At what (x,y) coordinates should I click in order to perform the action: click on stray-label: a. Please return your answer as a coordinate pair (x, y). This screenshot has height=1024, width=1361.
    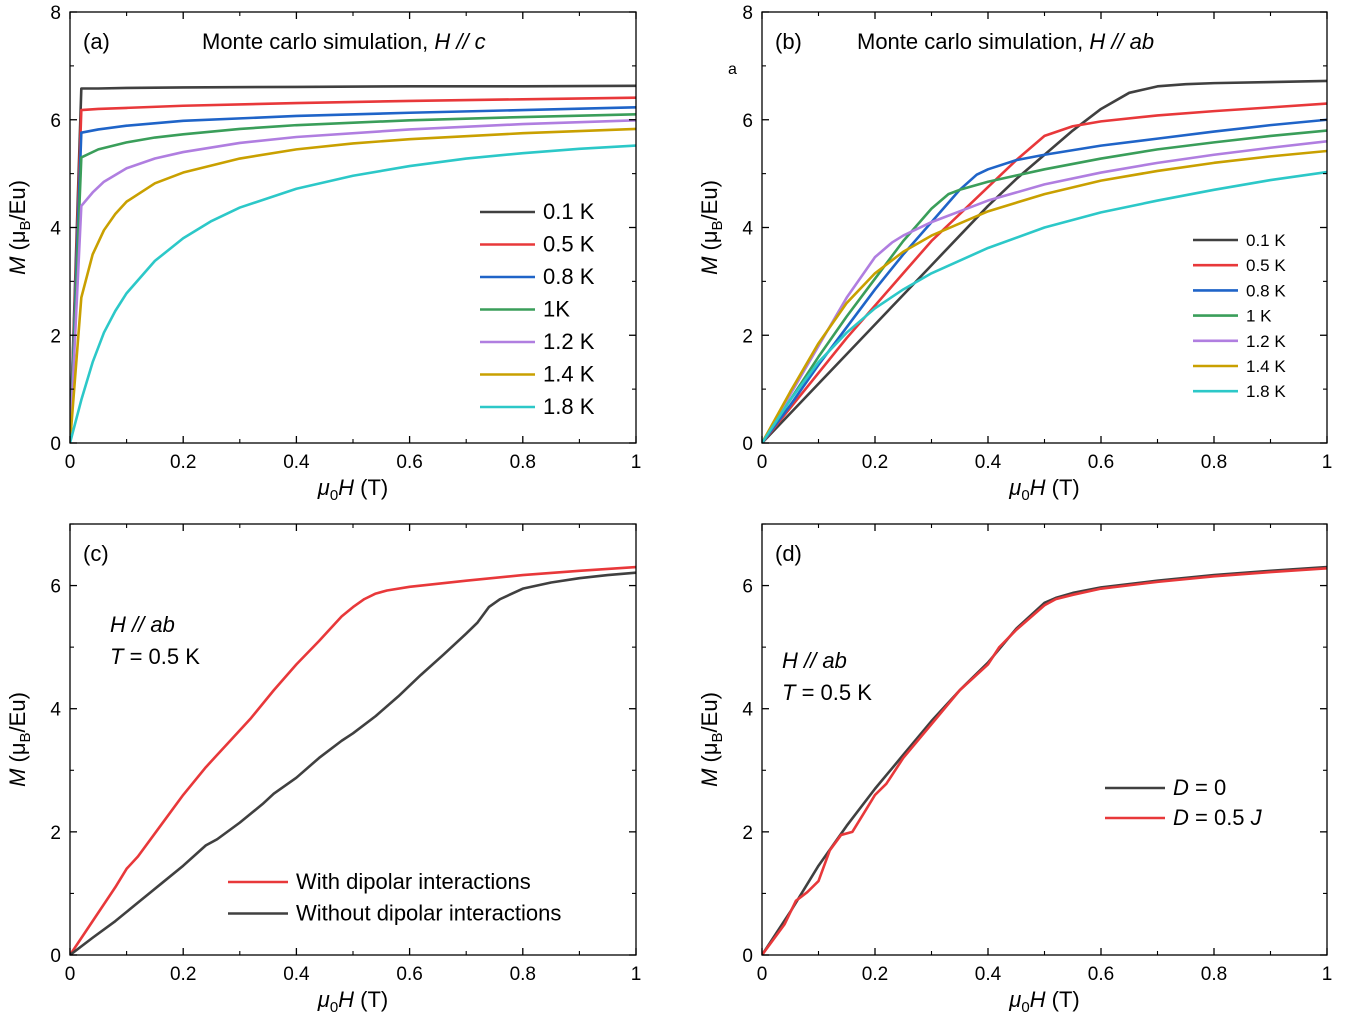
    Looking at the image, I should click on (732, 69).